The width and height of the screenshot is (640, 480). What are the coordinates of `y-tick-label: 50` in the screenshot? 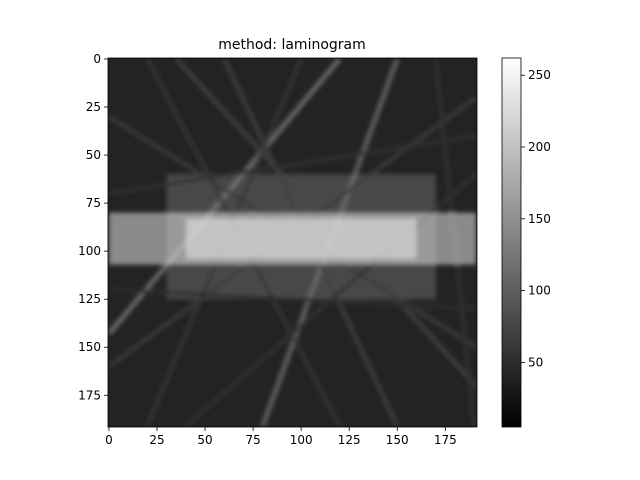 It's located at (93, 155).